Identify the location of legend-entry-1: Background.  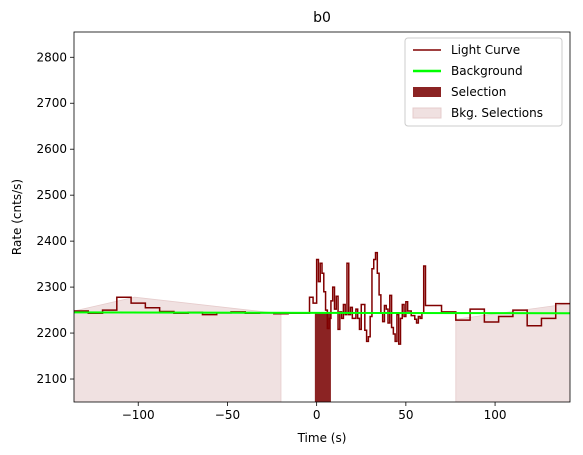
(487, 71).